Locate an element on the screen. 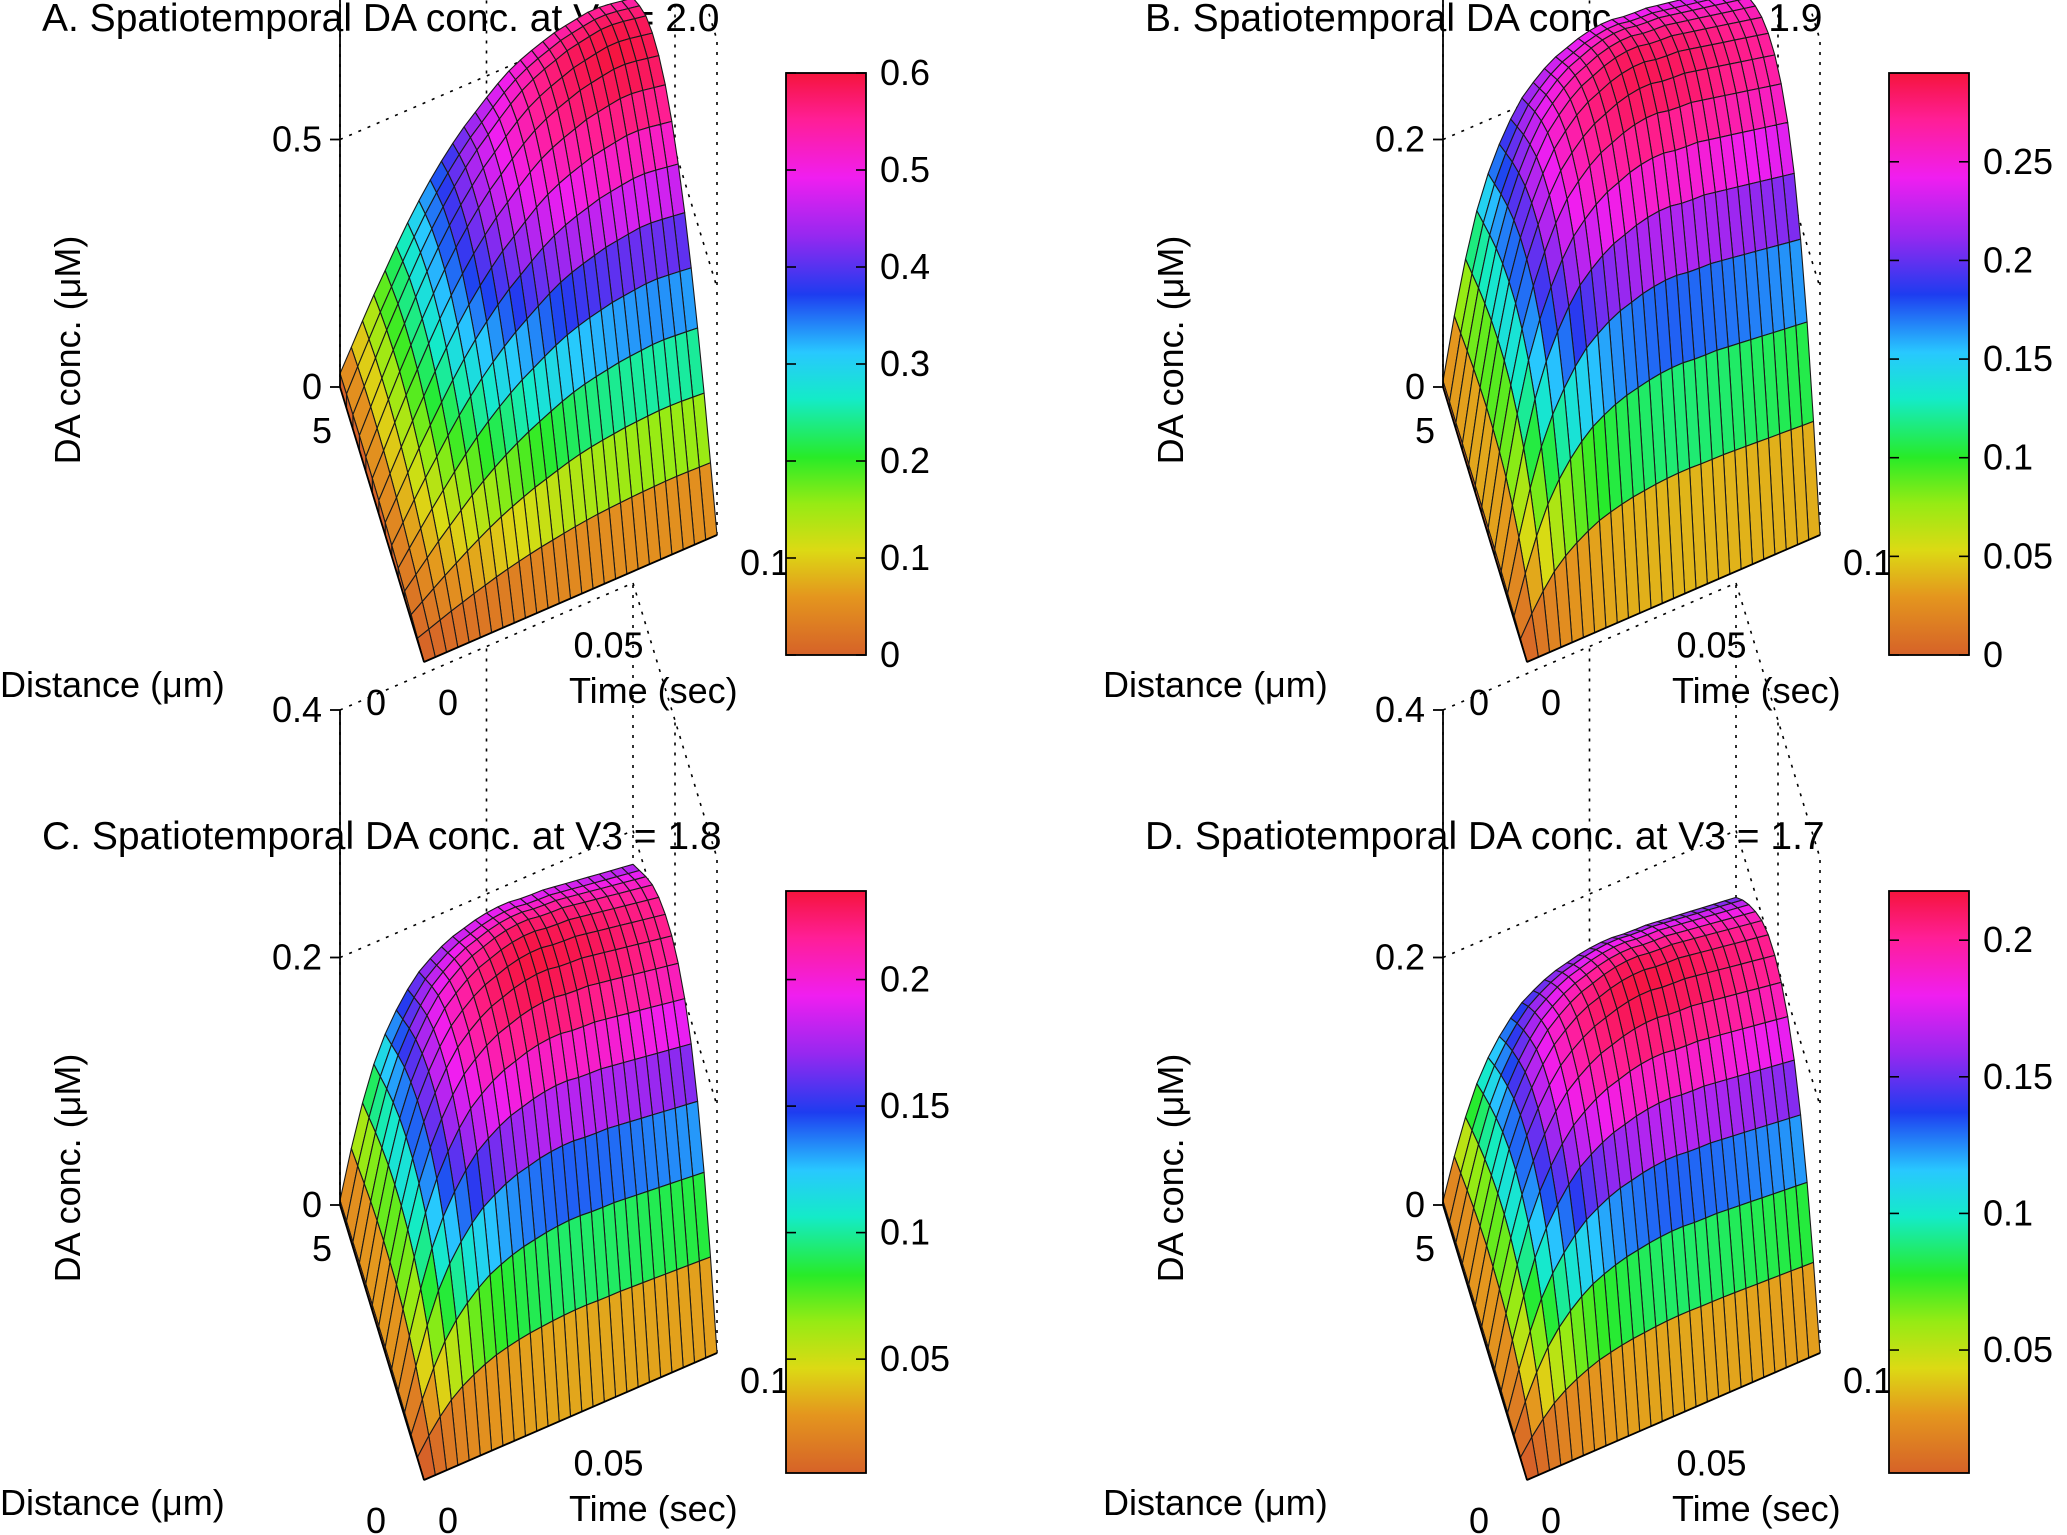 Image resolution: width=2067 pixels, height=1535 pixels. colorbar-tick-label: 0.6 is located at coordinates (905, 72).